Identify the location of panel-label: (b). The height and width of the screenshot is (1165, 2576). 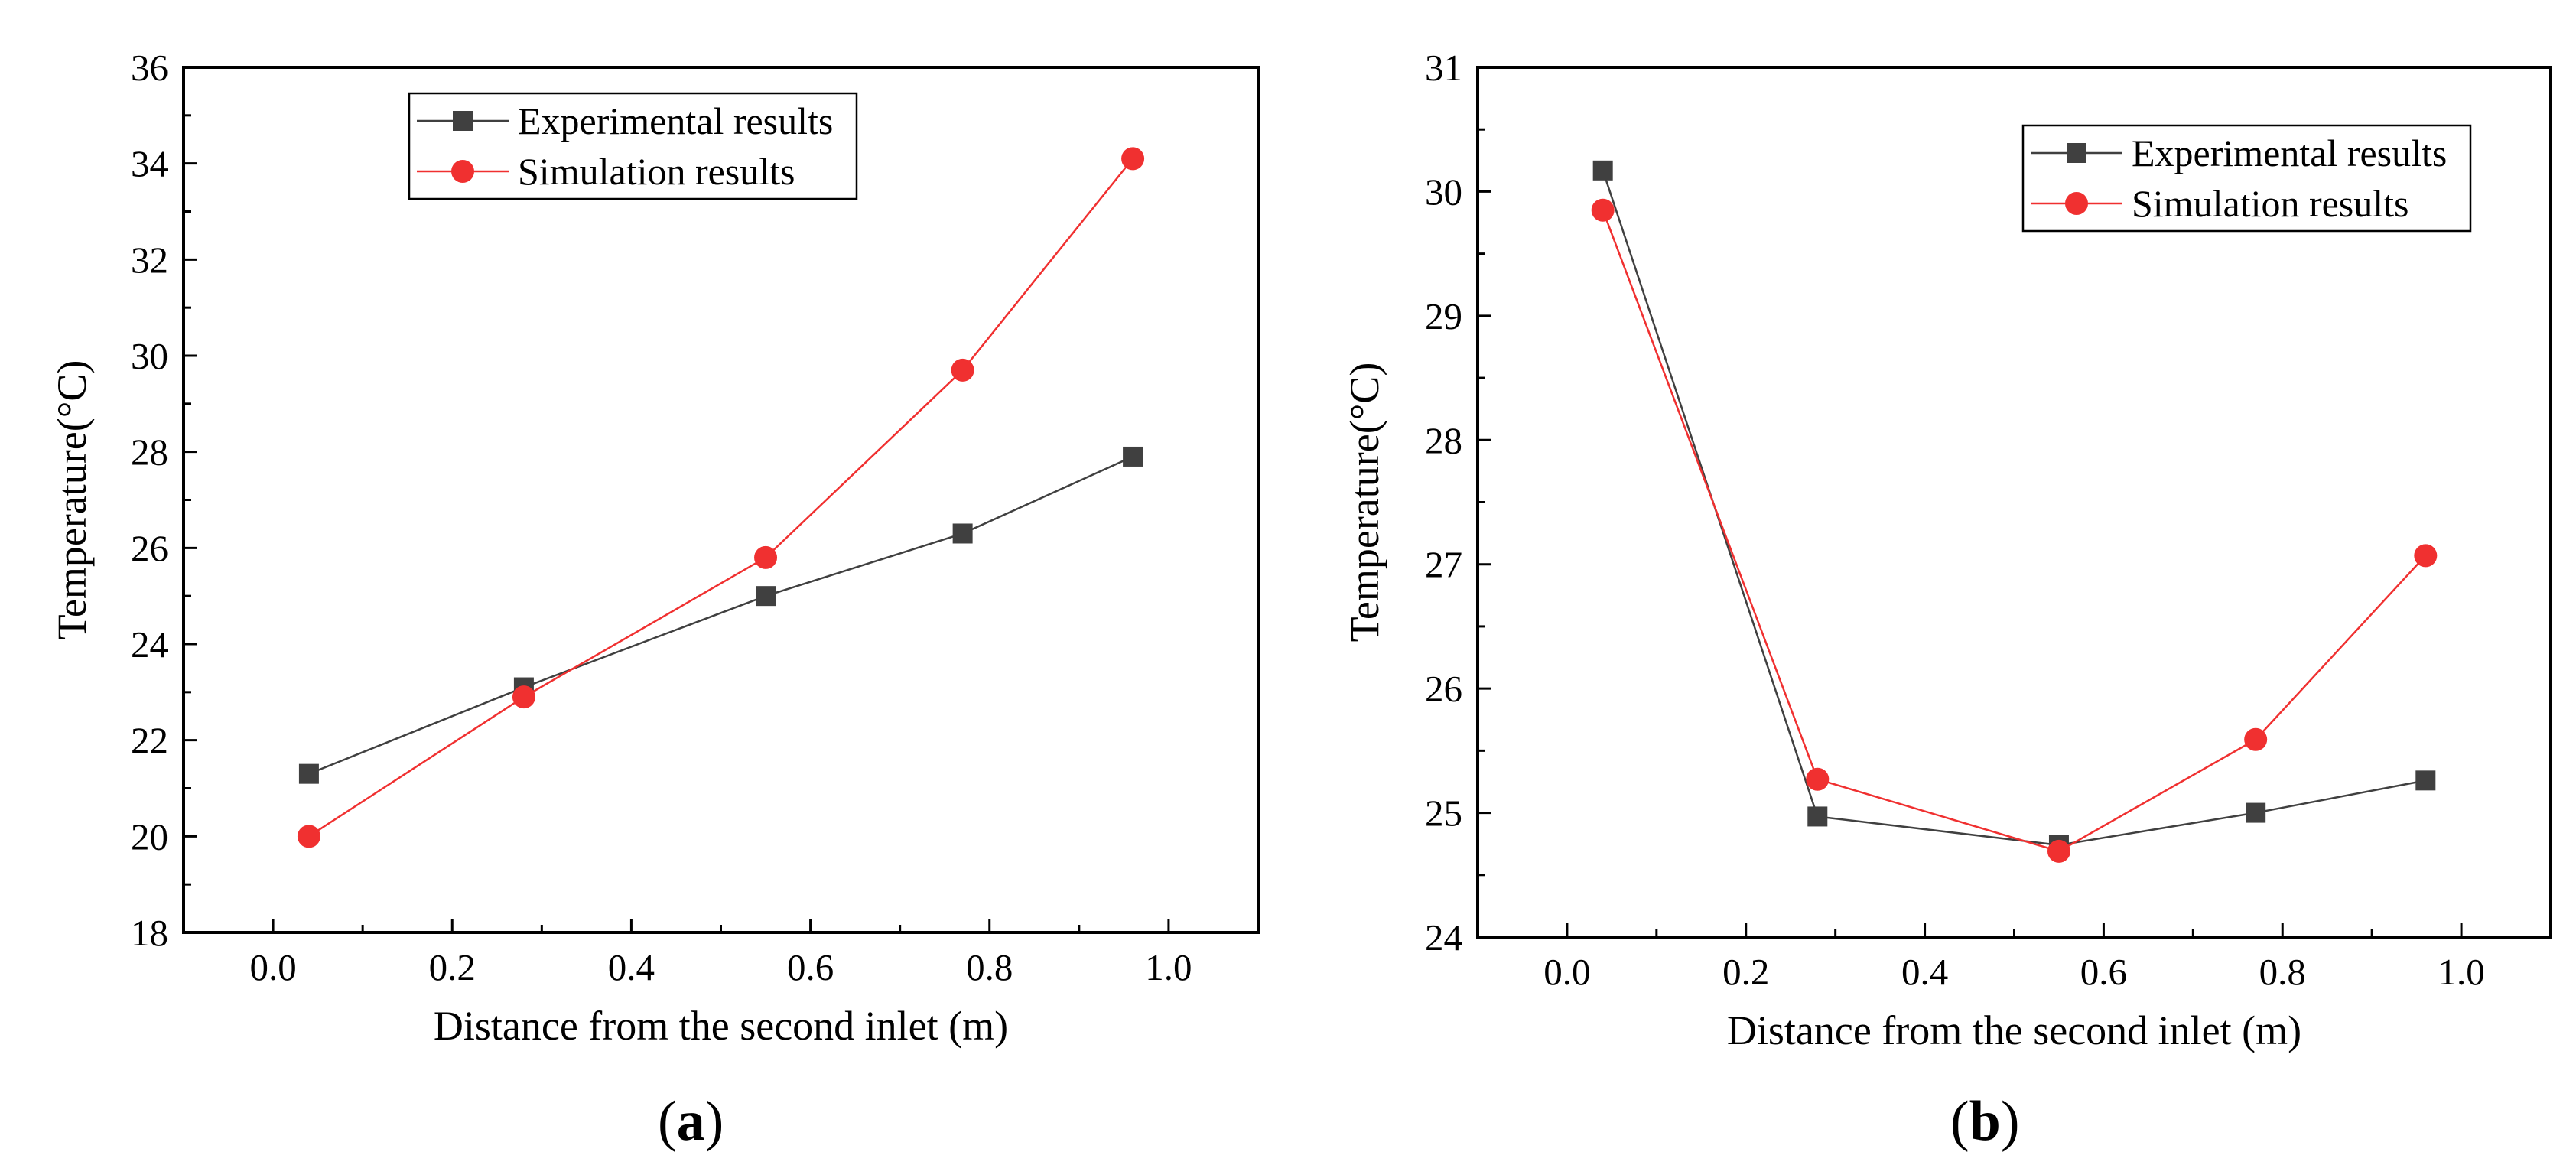
(1984, 1121).